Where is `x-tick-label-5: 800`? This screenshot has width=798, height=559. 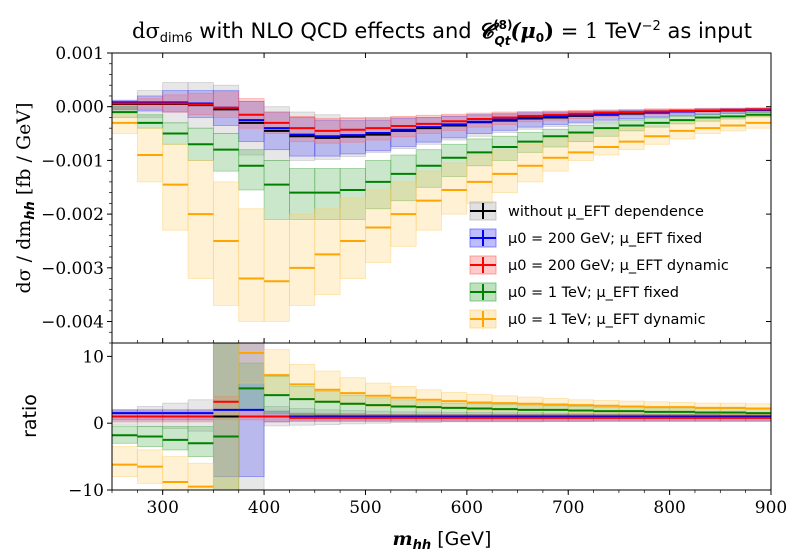 x-tick-label-5: 800 is located at coordinates (669, 508).